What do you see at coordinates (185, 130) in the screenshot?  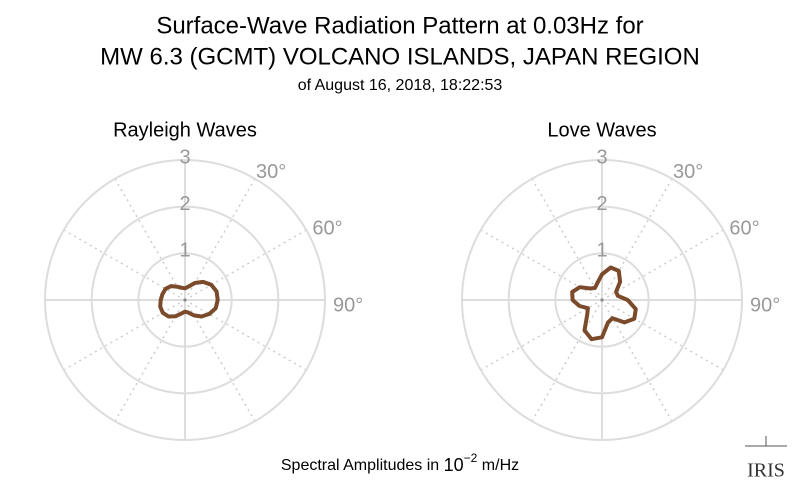 I see `chart-title: Rayleigh Waves` at bounding box center [185, 130].